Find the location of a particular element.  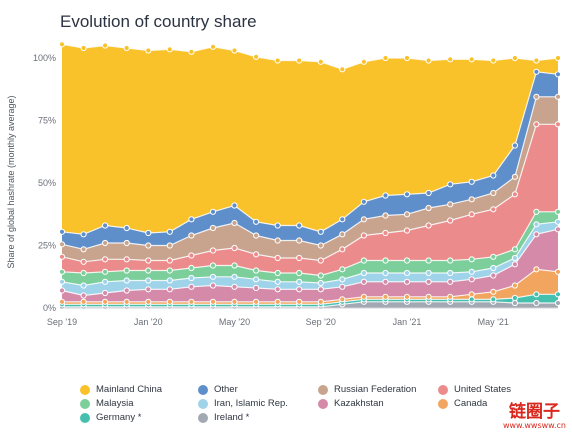

point-germany is located at coordinates (493, 299).